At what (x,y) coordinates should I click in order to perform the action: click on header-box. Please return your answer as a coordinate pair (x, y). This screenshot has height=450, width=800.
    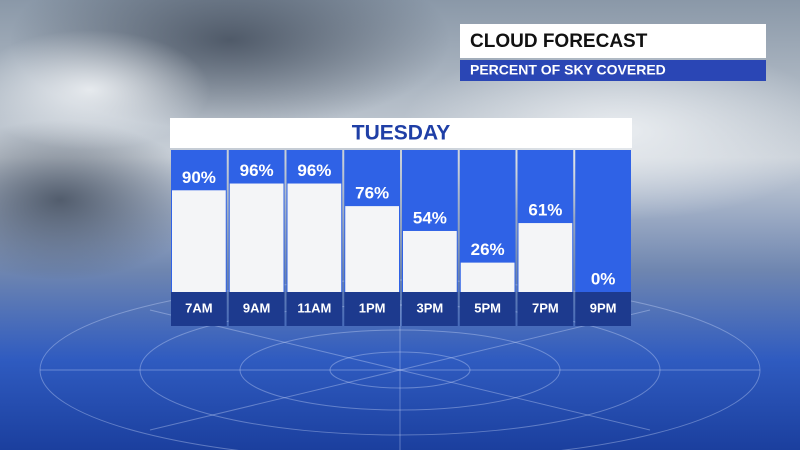
    Looking at the image, I should click on (401, 133).